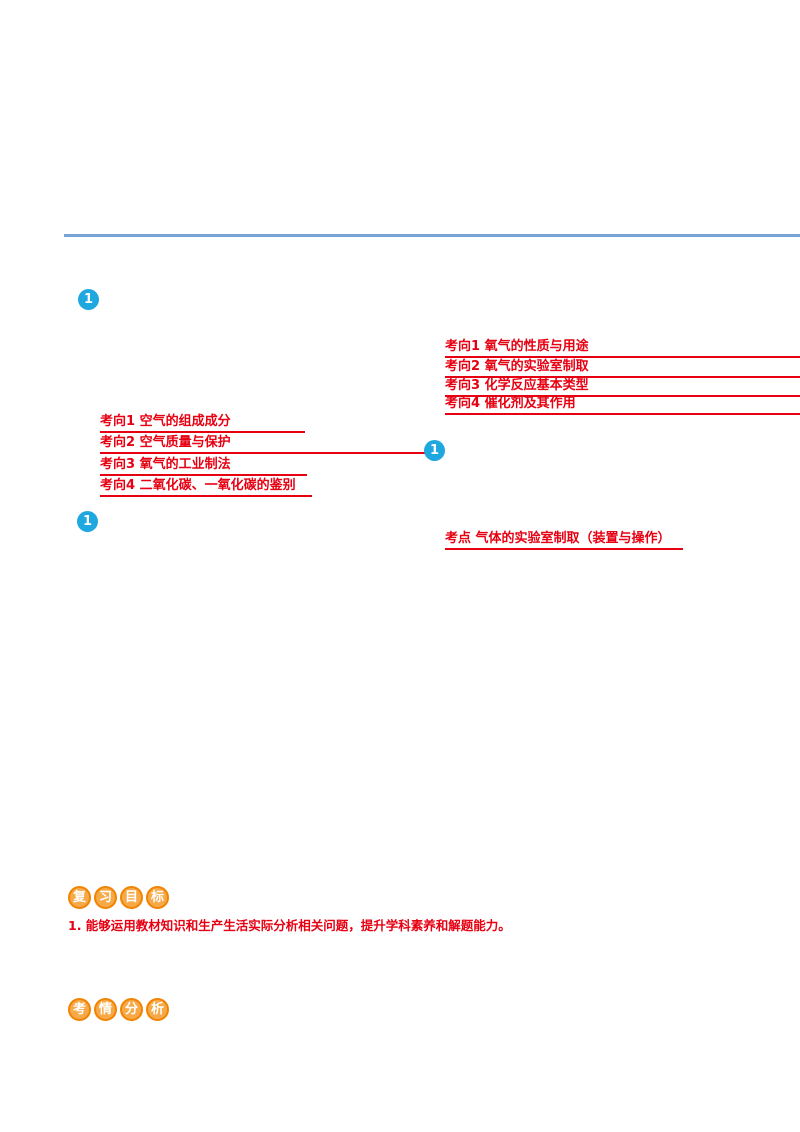 The width and height of the screenshot is (800, 1132). Describe the element at coordinates (157, 1009) in the screenshot. I see `exam-analysis-badge: 析` at that location.